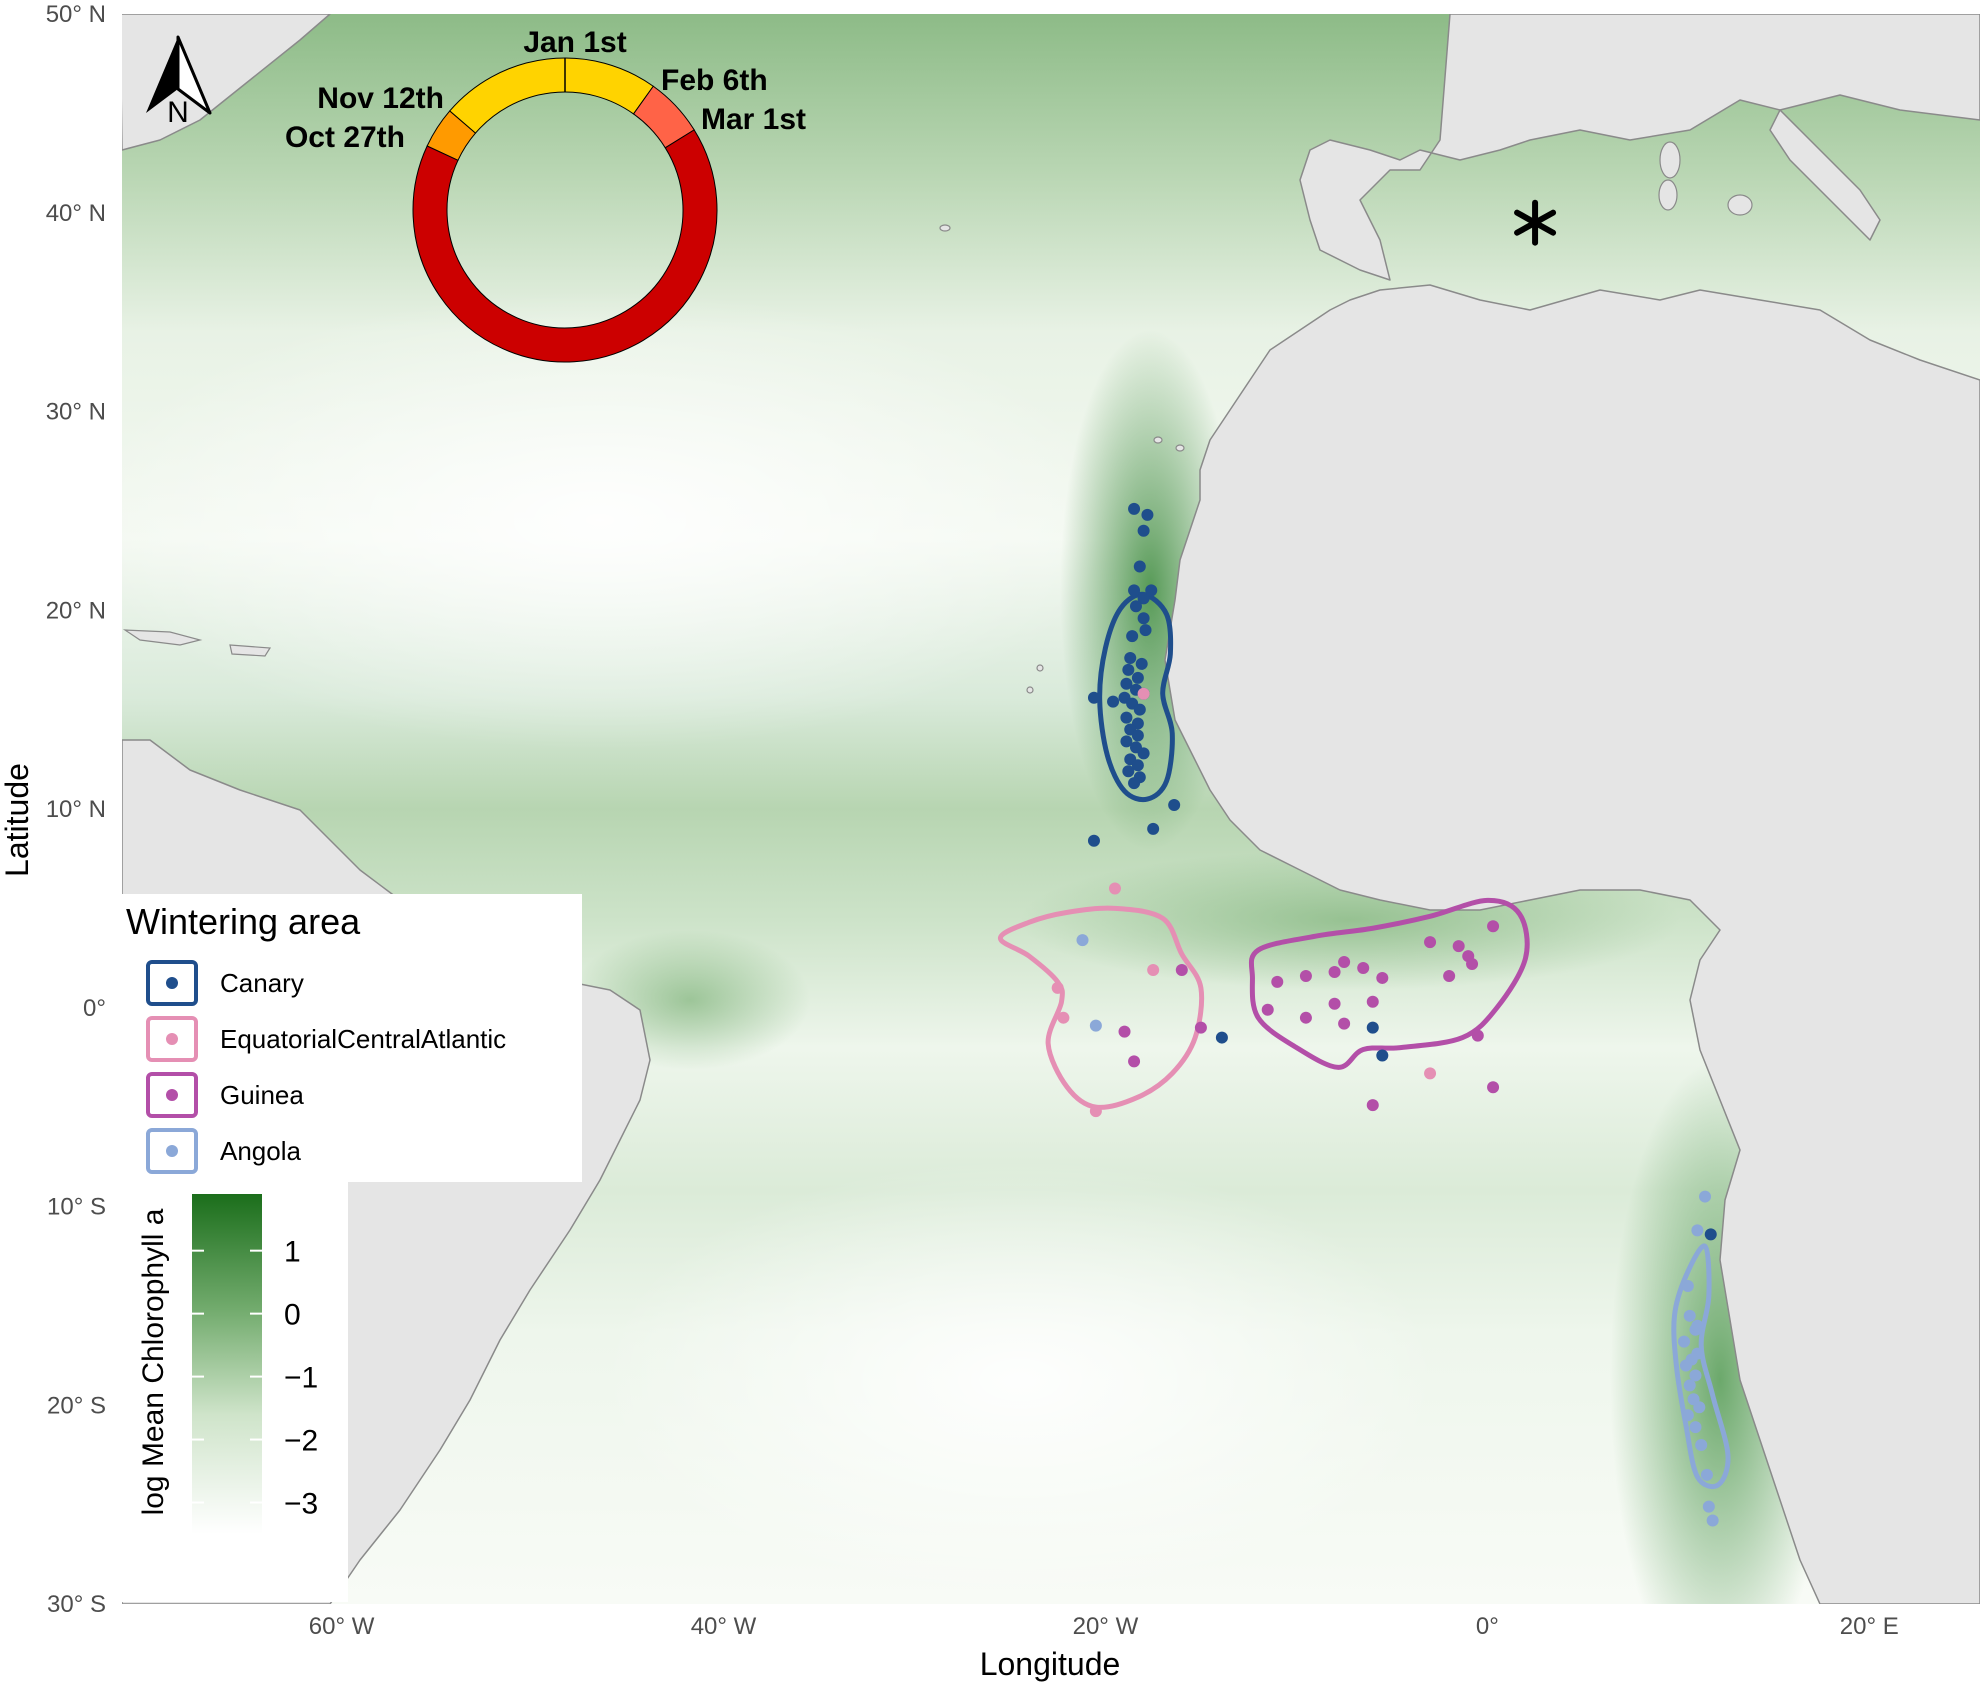  I want to click on europe-land, so click(1639, 147).